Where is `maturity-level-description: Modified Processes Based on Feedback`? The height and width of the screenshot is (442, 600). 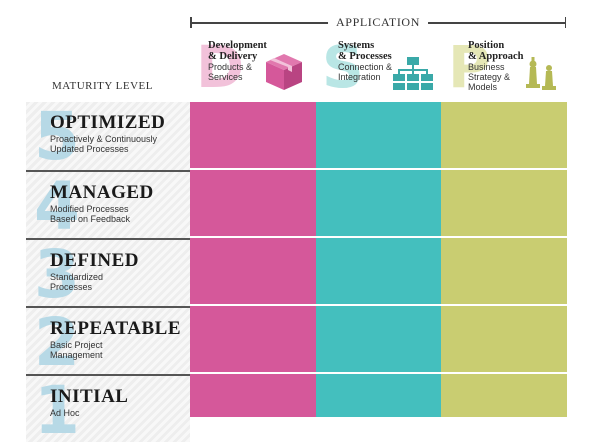
maturity-level-description: Modified Processes Based on Feedback is located at coordinates (120, 214).